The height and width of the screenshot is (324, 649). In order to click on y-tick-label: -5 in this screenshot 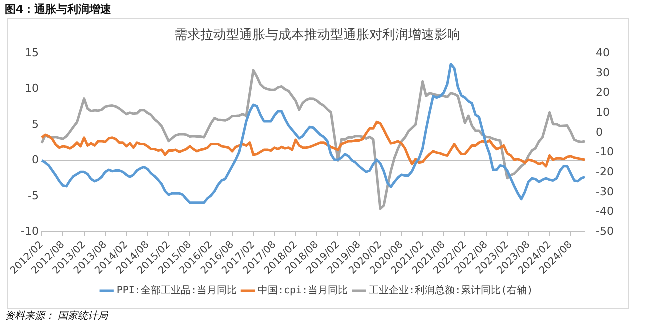, I will do `click(33, 195)`.